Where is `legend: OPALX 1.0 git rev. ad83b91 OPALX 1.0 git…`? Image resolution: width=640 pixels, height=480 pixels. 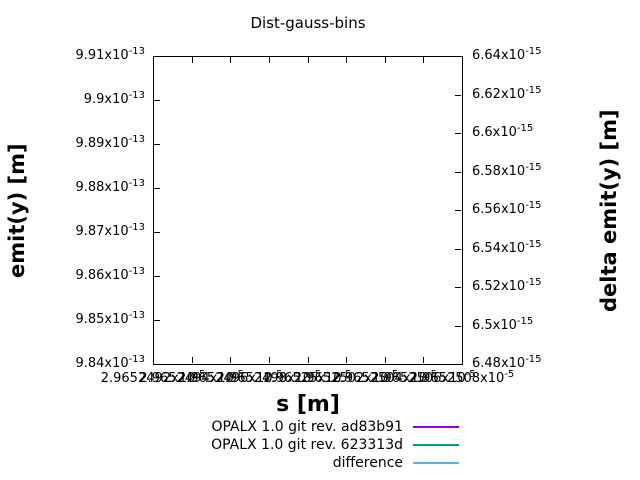 legend: OPALX 1.0 git rev. ad83b91 OPALX 1.0 git… is located at coordinates (320, 445).